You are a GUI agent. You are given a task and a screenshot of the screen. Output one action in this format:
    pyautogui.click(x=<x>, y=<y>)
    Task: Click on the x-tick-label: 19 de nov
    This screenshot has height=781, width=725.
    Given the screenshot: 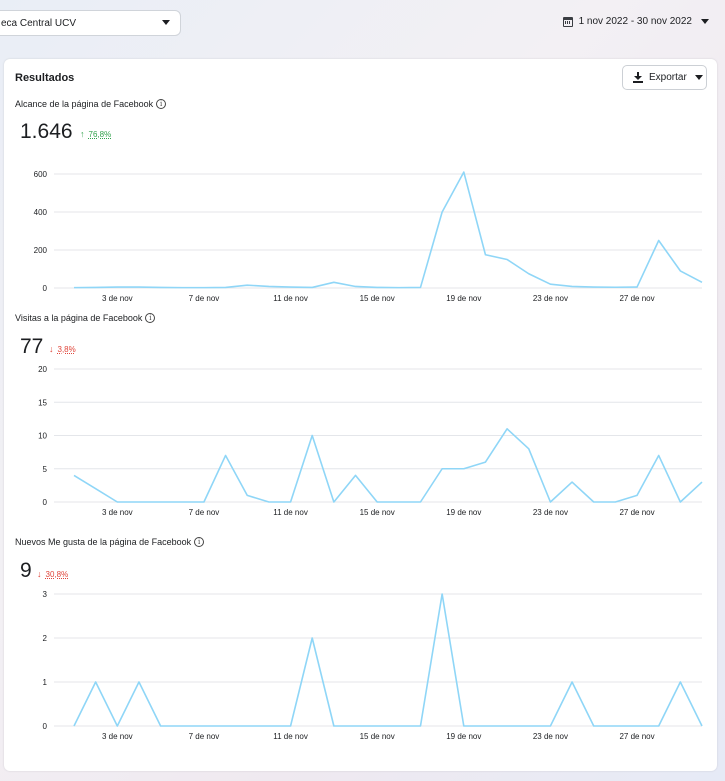 What is the action you would take?
    pyautogui.click(x=463, y=512)
    